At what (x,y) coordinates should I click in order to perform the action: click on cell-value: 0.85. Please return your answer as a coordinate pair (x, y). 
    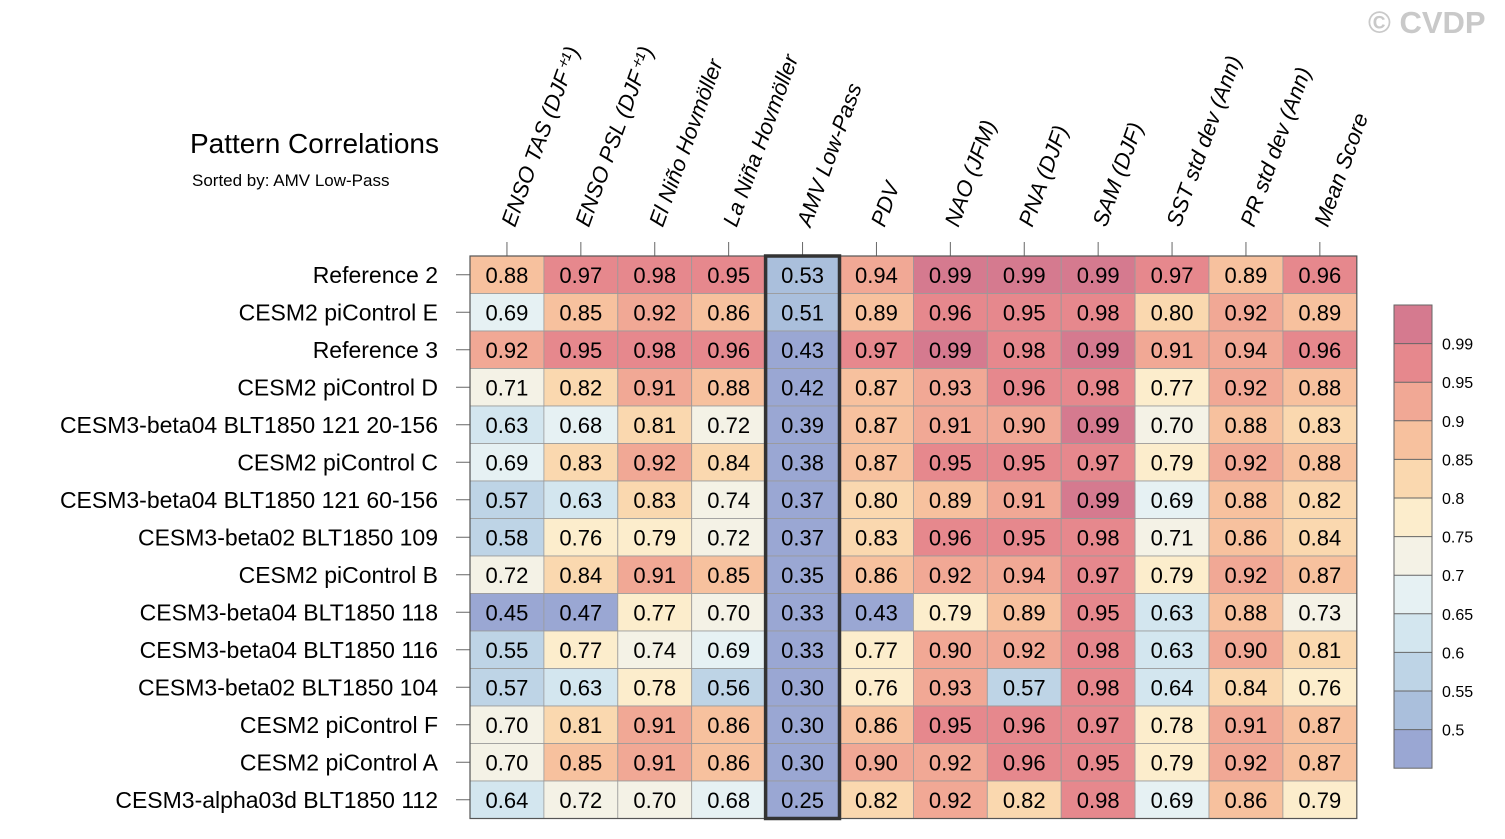
    Looking at the image, I should click on (728, 575).